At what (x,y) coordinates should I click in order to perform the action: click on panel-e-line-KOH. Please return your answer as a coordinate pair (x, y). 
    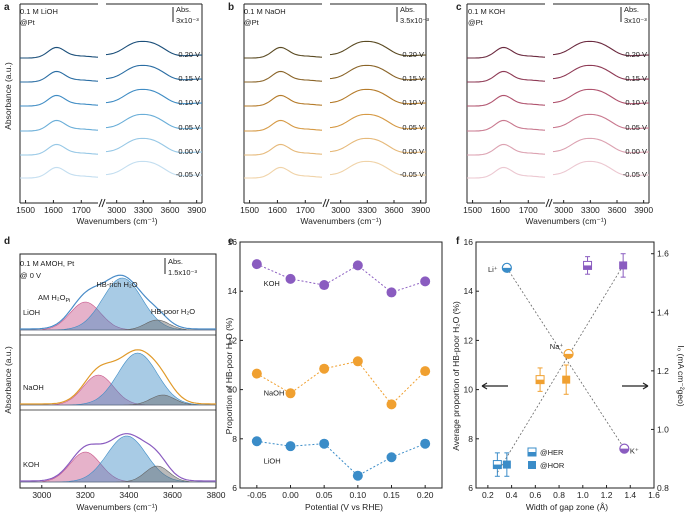
    Looking at the image, I should click on (341, 278).